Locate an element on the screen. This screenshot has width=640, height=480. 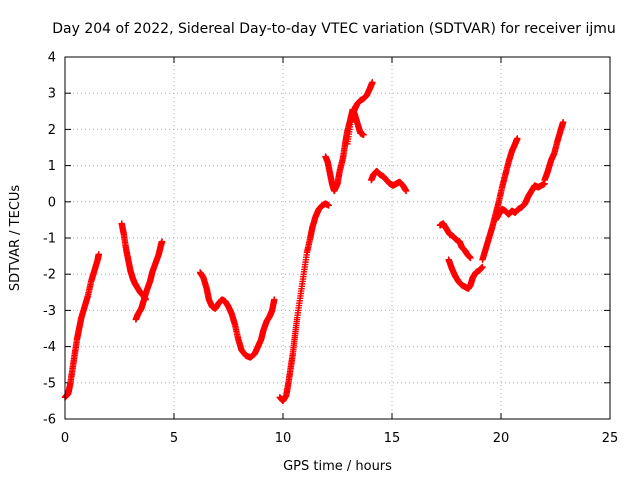
y-tick-label: -3 is located at coordinates (49, 311).